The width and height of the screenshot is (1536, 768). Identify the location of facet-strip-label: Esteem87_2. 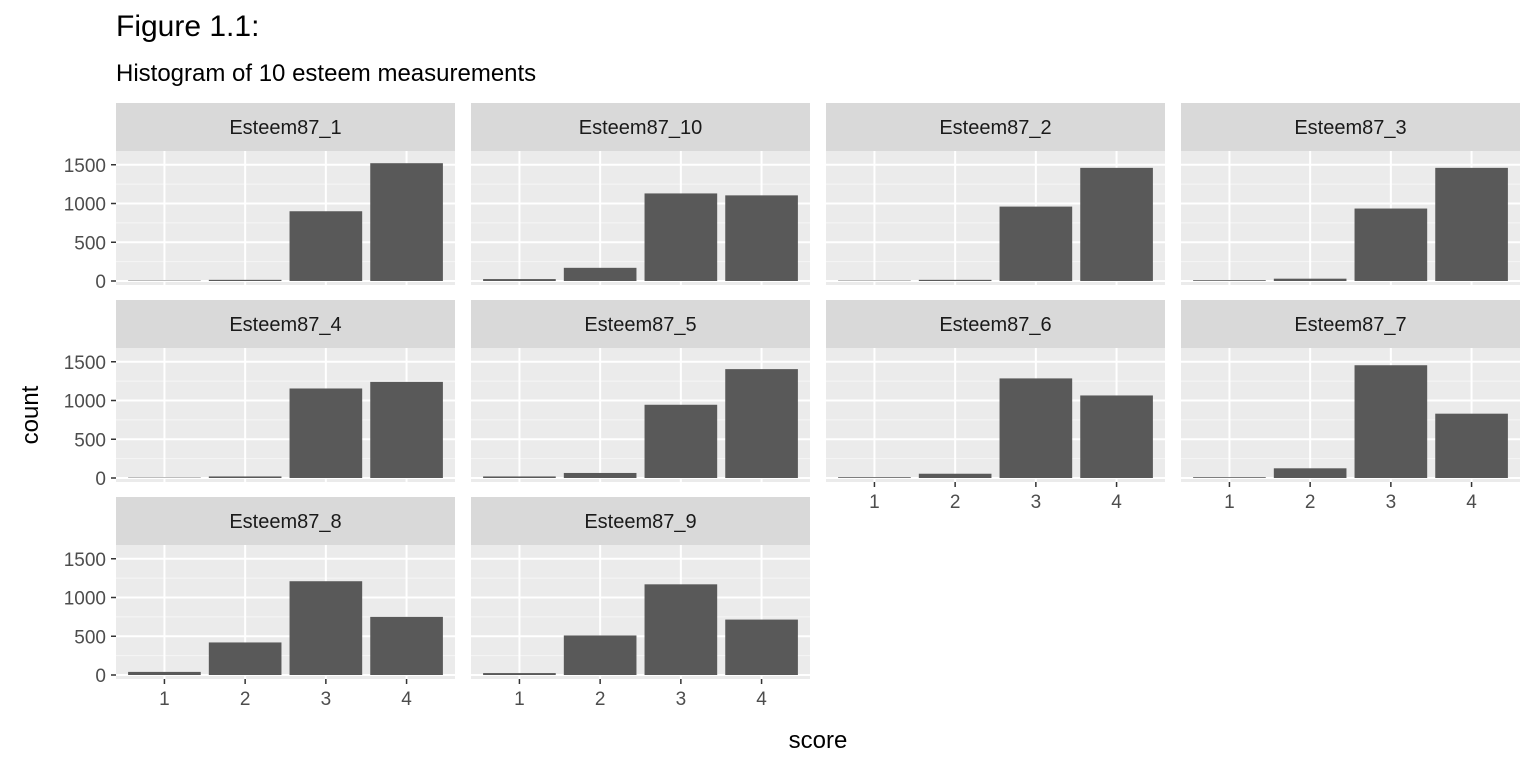
(995, 128).